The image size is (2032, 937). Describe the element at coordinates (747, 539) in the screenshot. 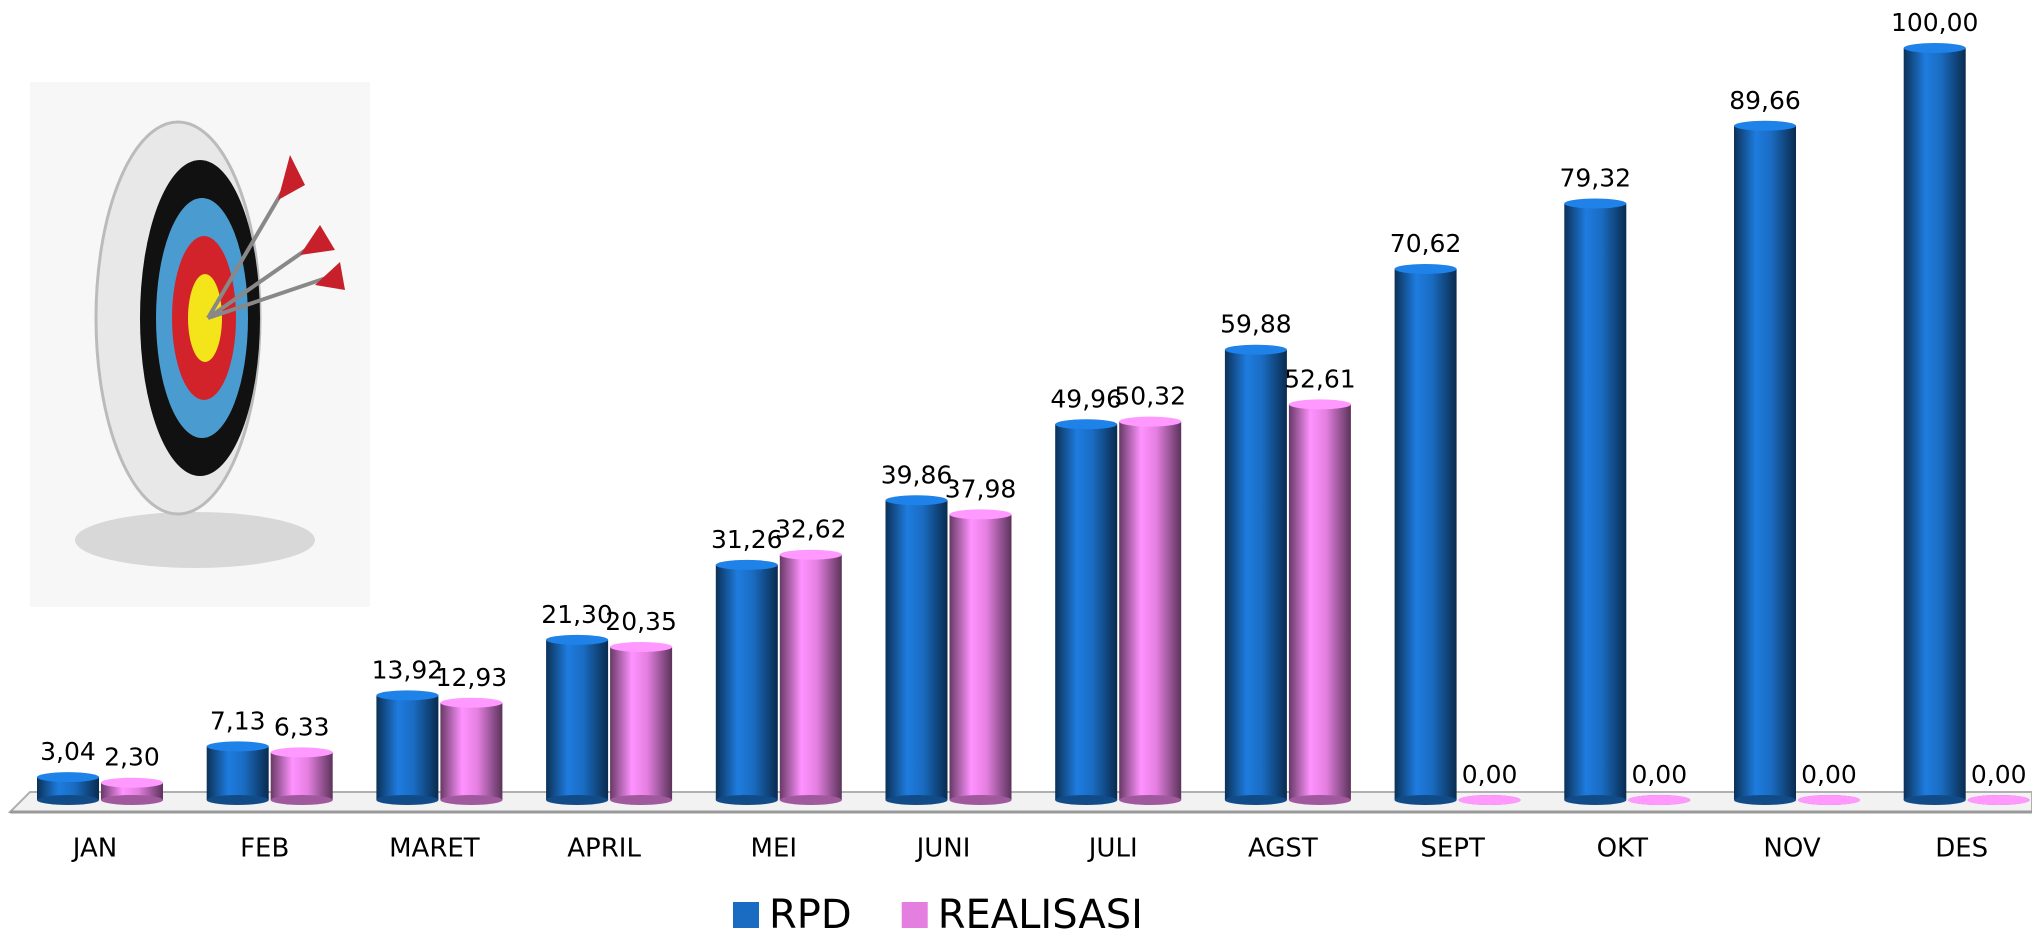

I see `value-label: 31,26` at that location.